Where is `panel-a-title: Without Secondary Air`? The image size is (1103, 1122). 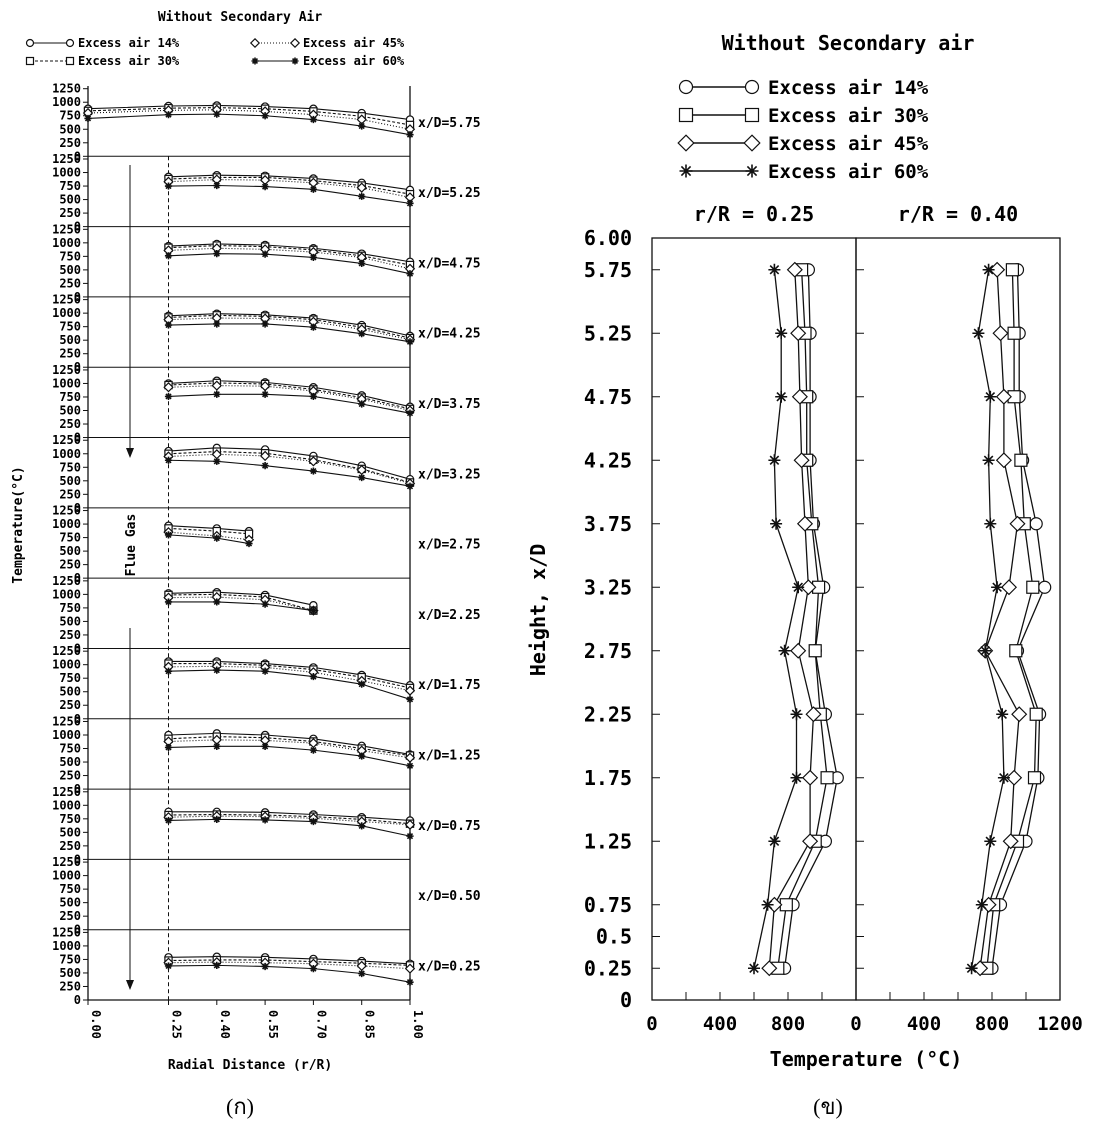
panel-a-title: Without Secondary Air is located at coordinates (240, 17).